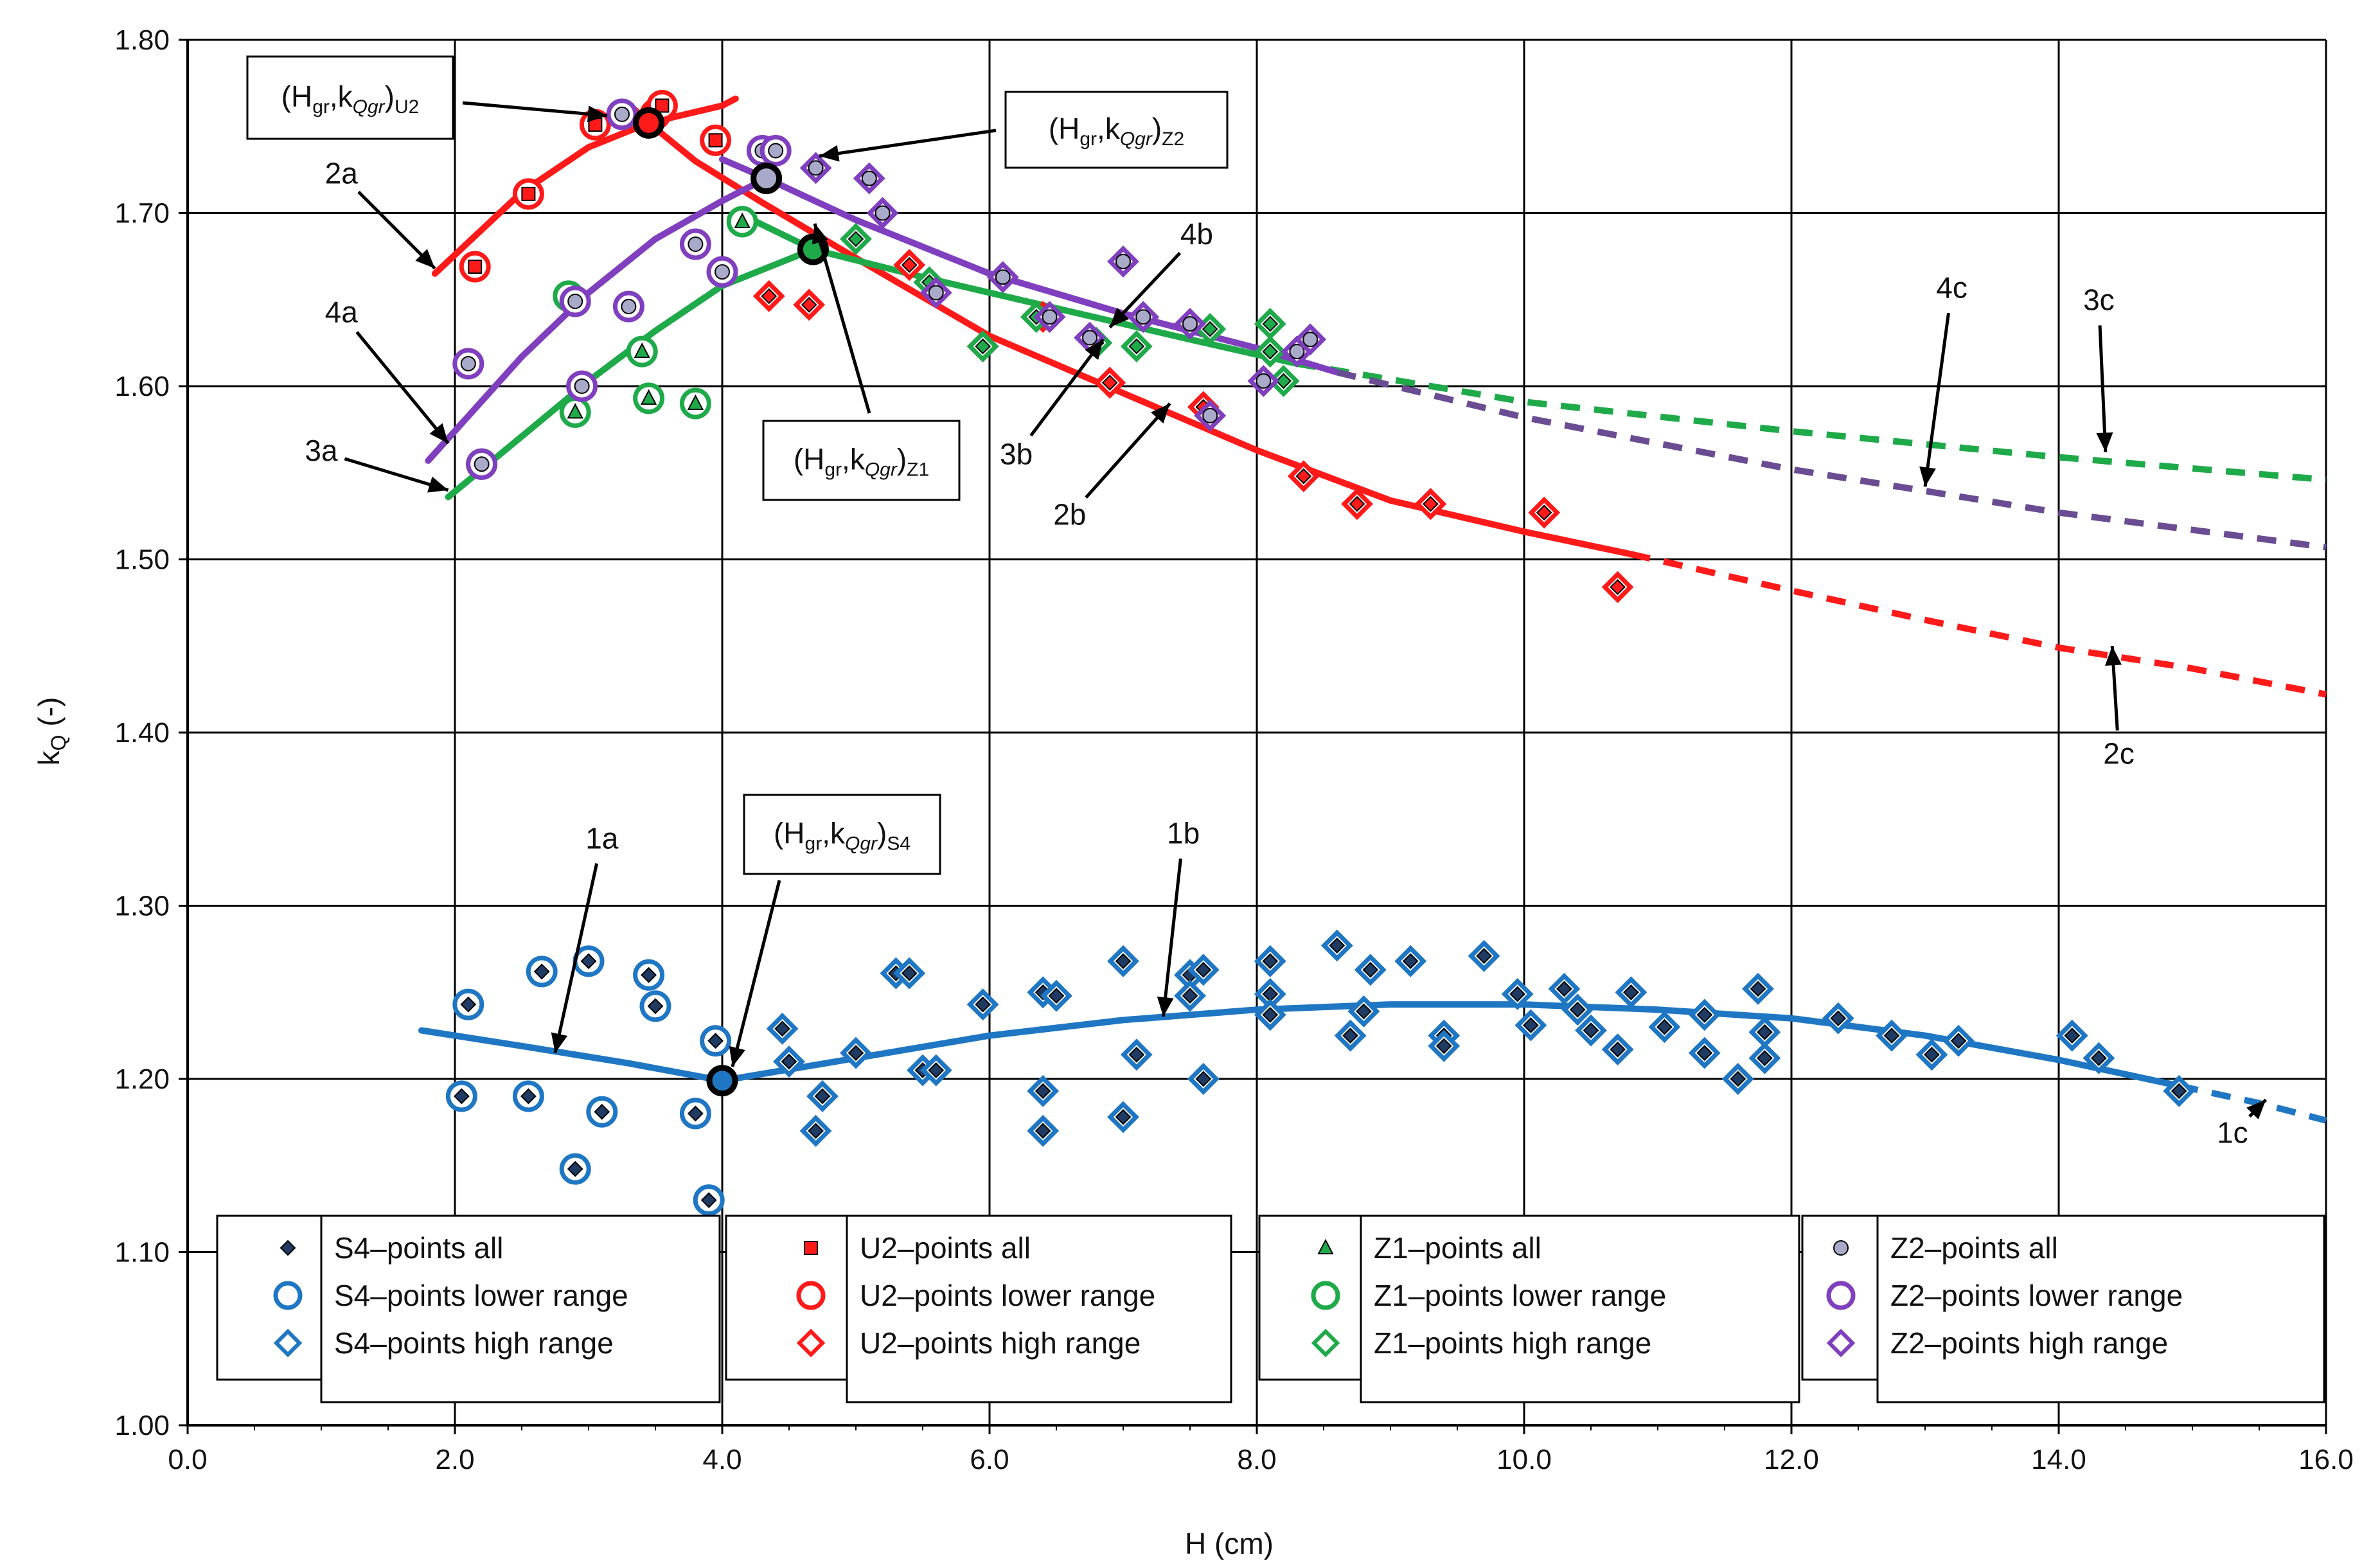 This screenshot has height=1566, width=2380. Describe the element at coordinates (142, 906) in the screenshot. I see `y-tick-label: 1.30` at that location.